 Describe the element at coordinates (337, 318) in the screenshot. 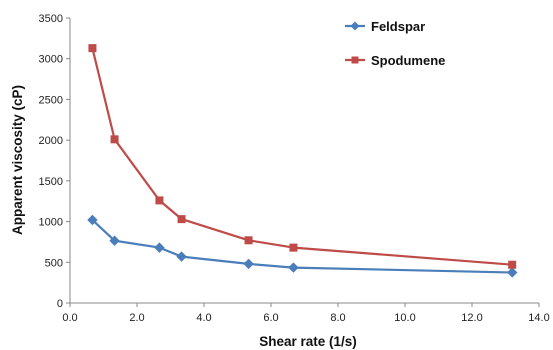

I see `x-tick-label: 8.0` at that location.